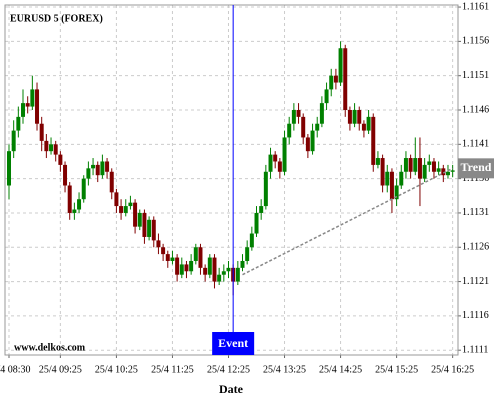 The image size is (500, 400). I want to click on y-tick-label: 1.1136, so click(475, 178).